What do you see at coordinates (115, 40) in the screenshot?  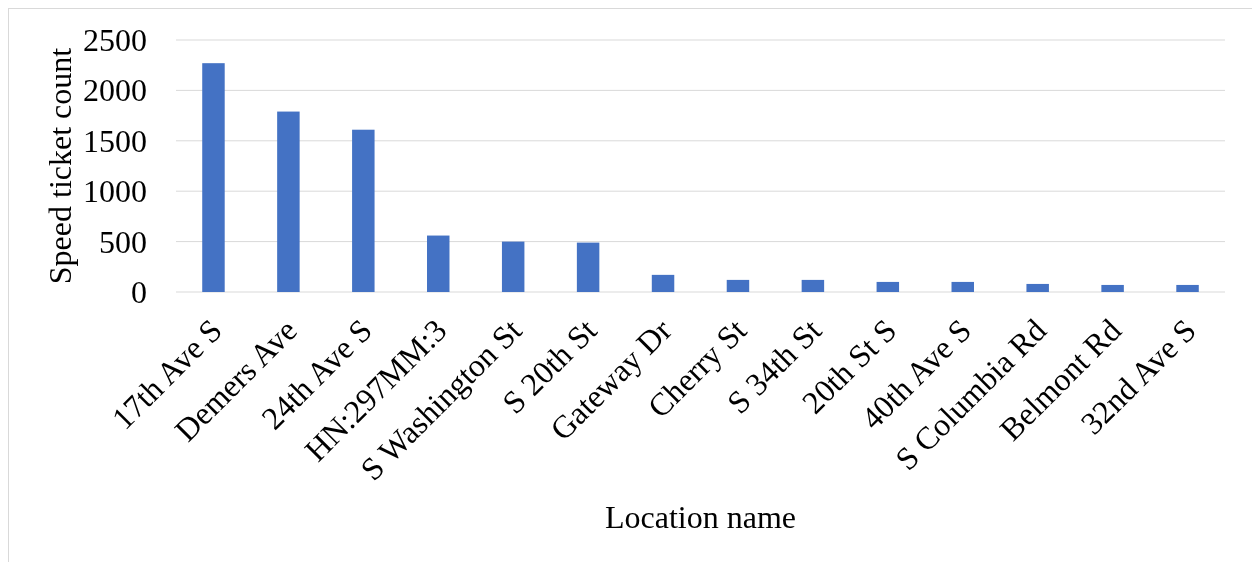 I see `y-tick-label: 2500` at bounding box center [115, 40].